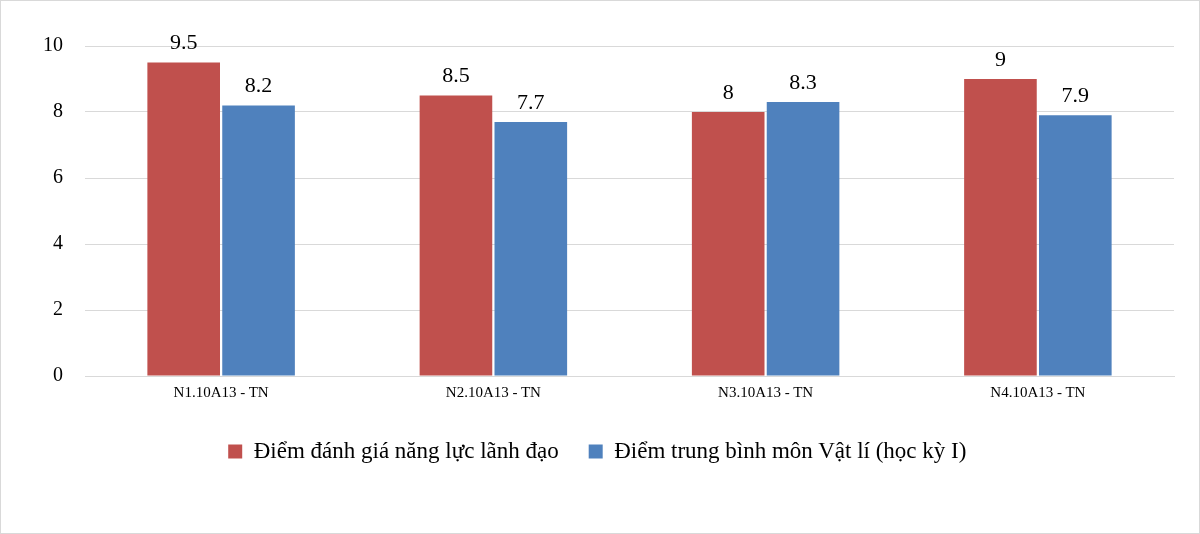 The image size is (1200, 534). Describe the element at coordinates (53, 44) in the screenshot. I see `y-tick-label: 10` at that location.